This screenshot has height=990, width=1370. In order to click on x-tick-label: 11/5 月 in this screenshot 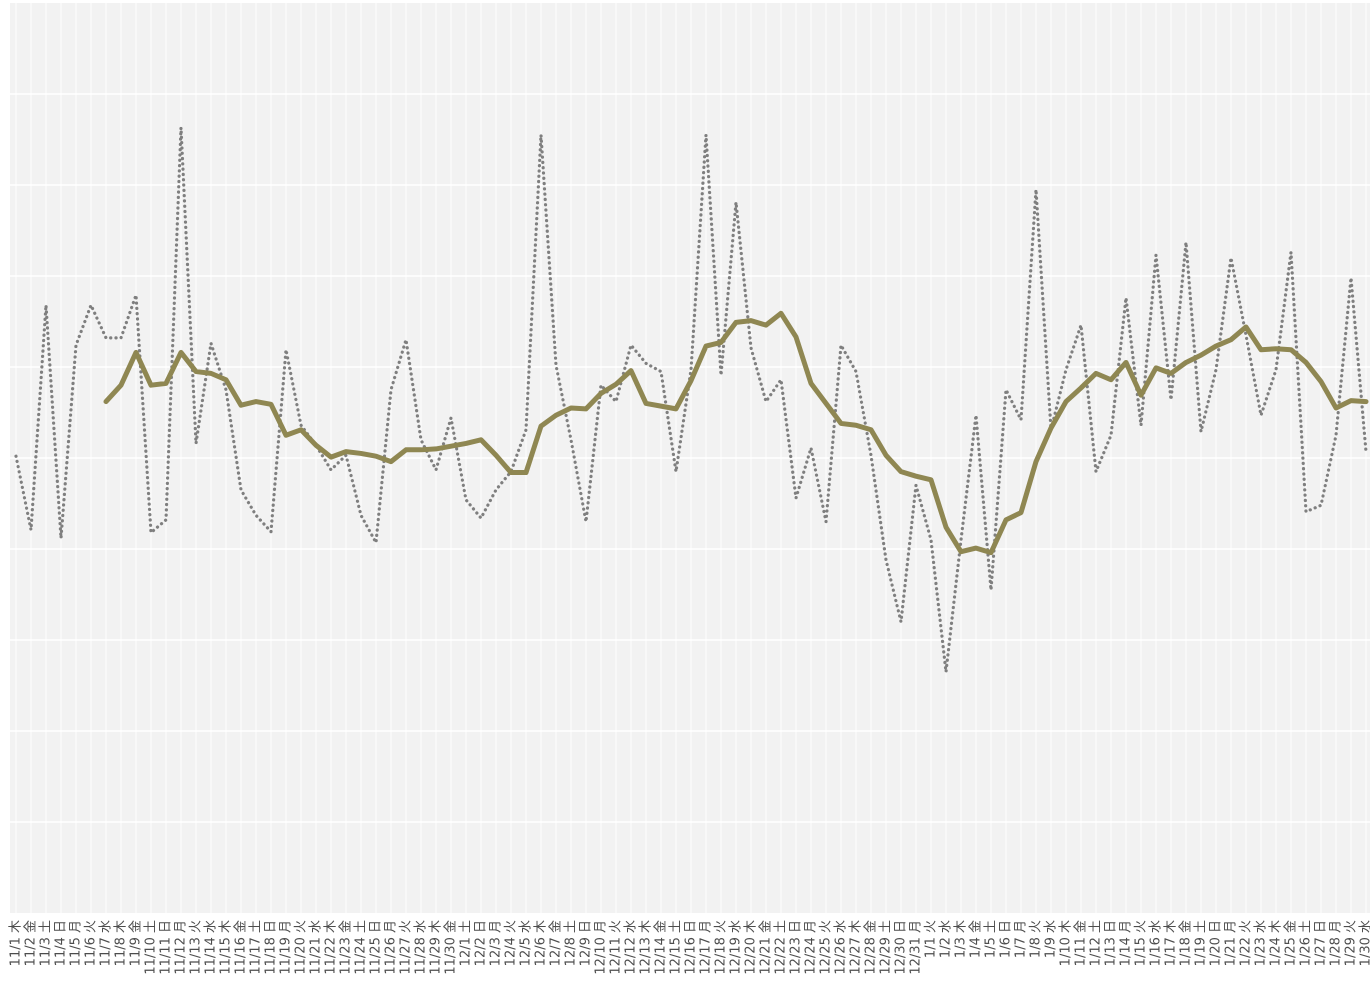, I will do `click(76, 943)`.